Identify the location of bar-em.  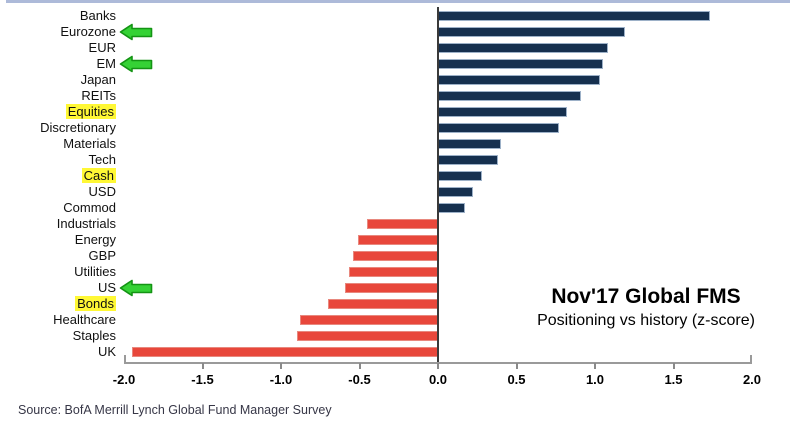
(520, 64).